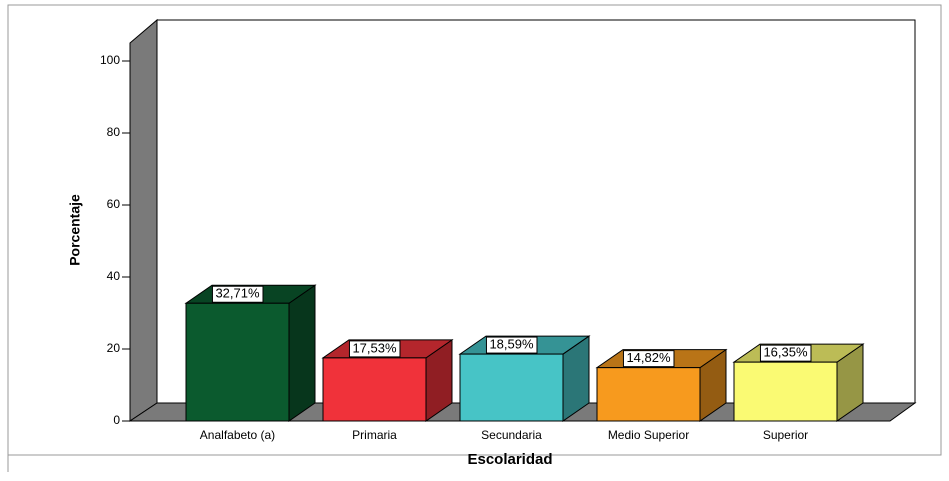 Image resolution: width=949 pixels, height=481 pixels. I want to click on y-axis-label: Porcentaje, so click(75, 230).